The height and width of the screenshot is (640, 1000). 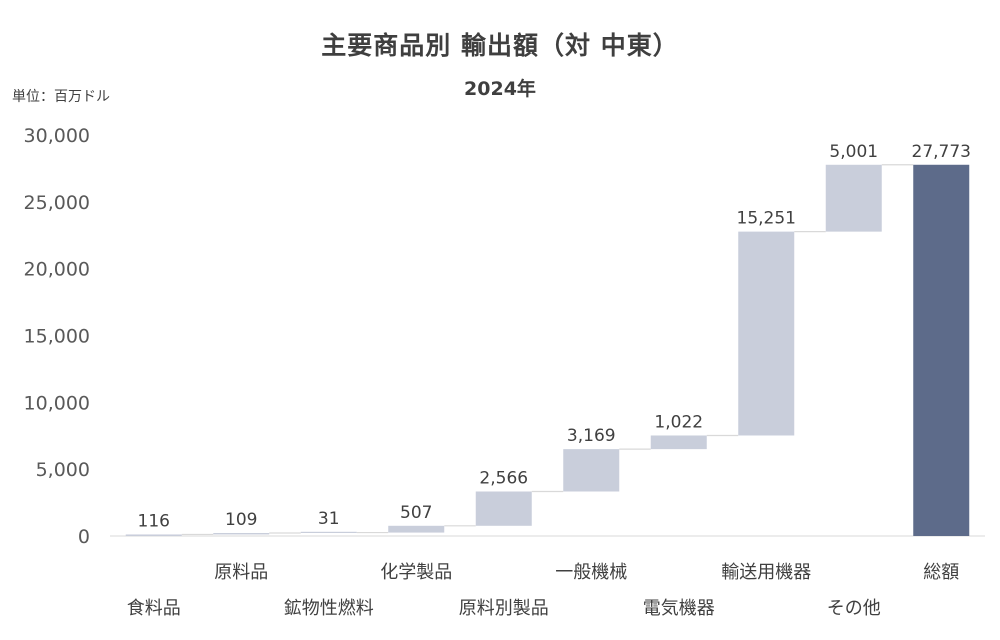 I want to click on data-label: 15,251, so click(x=766, y=219).